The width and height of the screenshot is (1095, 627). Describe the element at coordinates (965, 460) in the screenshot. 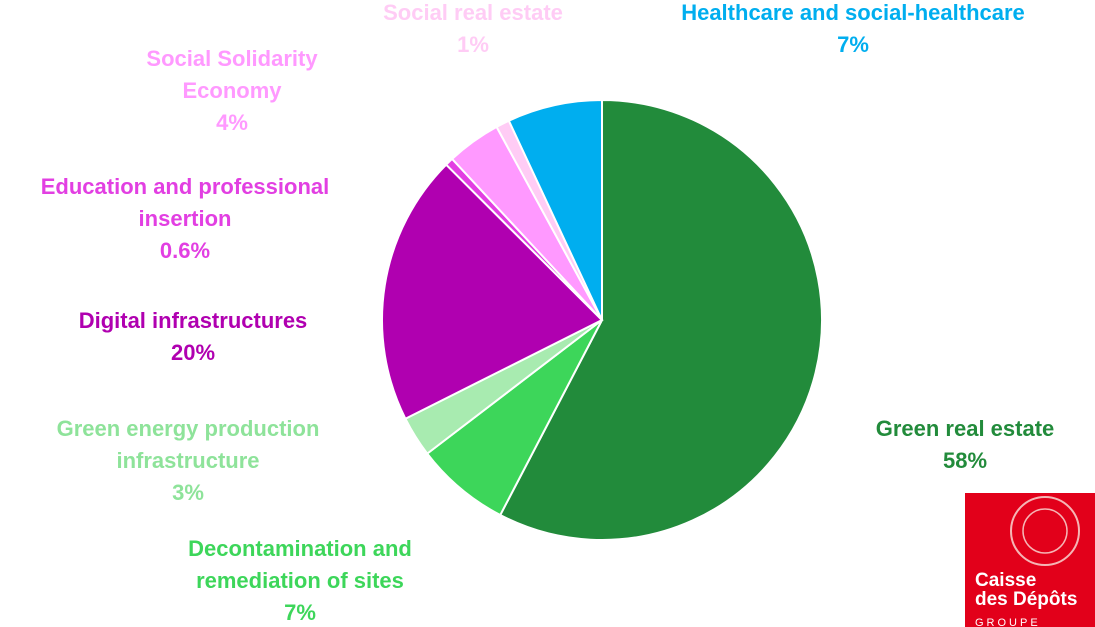

I see `value-label: 58%` at that location.